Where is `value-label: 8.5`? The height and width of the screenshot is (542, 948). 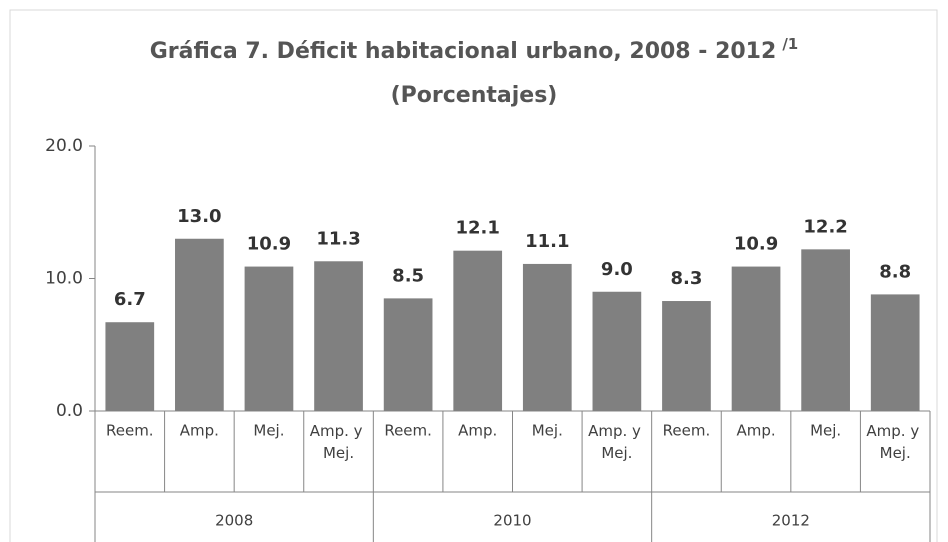
value-label: 8.5 is located at coordinates (408, 275).